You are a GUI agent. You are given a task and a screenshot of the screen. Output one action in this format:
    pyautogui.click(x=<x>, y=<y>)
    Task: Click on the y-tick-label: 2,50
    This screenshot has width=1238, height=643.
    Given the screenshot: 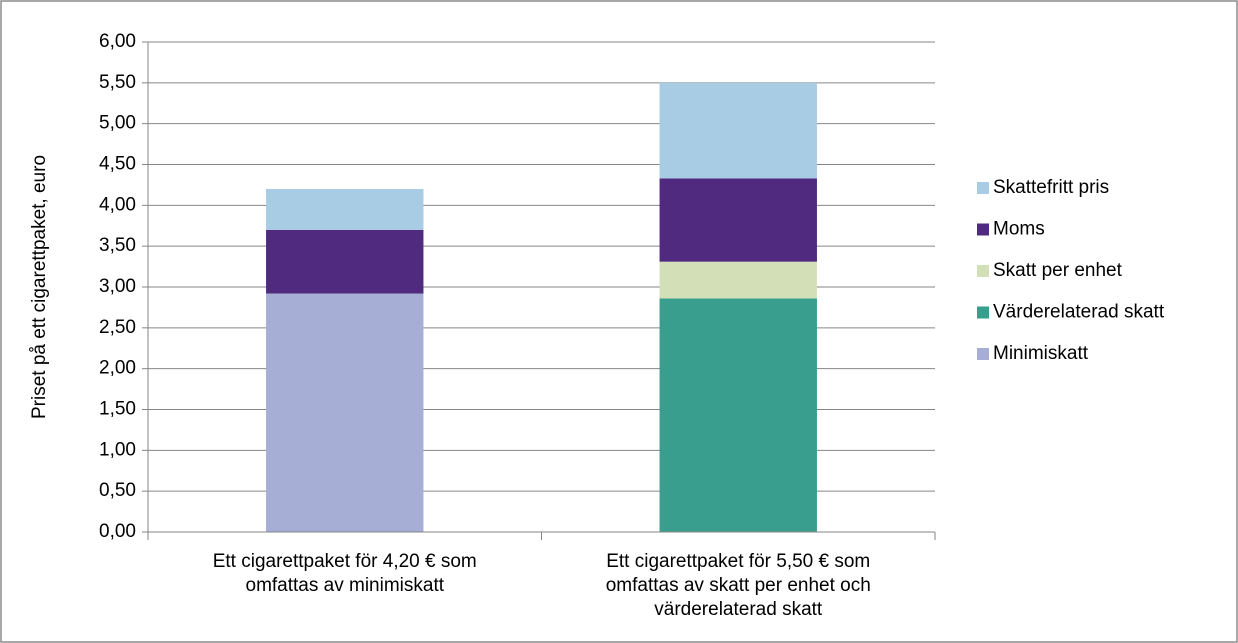 What is the action you would take?
    pyautogui.click(x=117, y=327)
    